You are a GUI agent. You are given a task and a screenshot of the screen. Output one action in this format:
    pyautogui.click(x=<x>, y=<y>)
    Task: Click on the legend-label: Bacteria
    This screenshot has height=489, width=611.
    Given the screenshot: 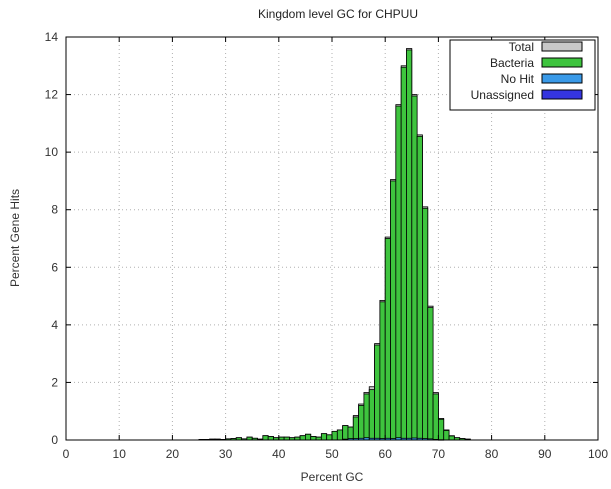 What is the action you would take?
    pyautogui.click(x=512, y=63)
    